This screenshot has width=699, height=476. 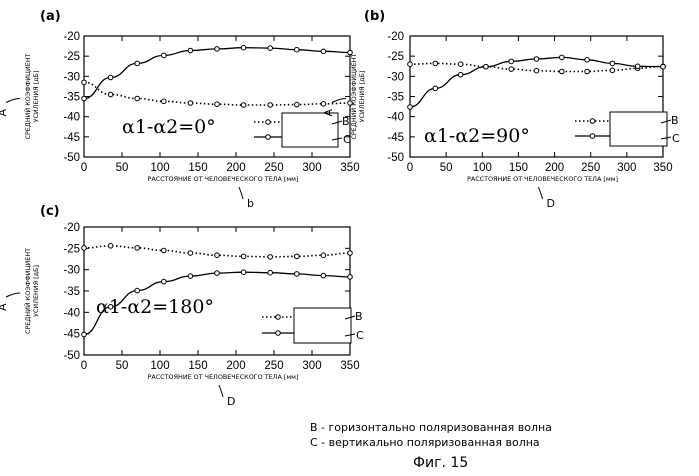 What do you see at coordinates (231, 401) in the screenshot?
I see `handwritten-x-mark: D` at bounding box center [231, 401].